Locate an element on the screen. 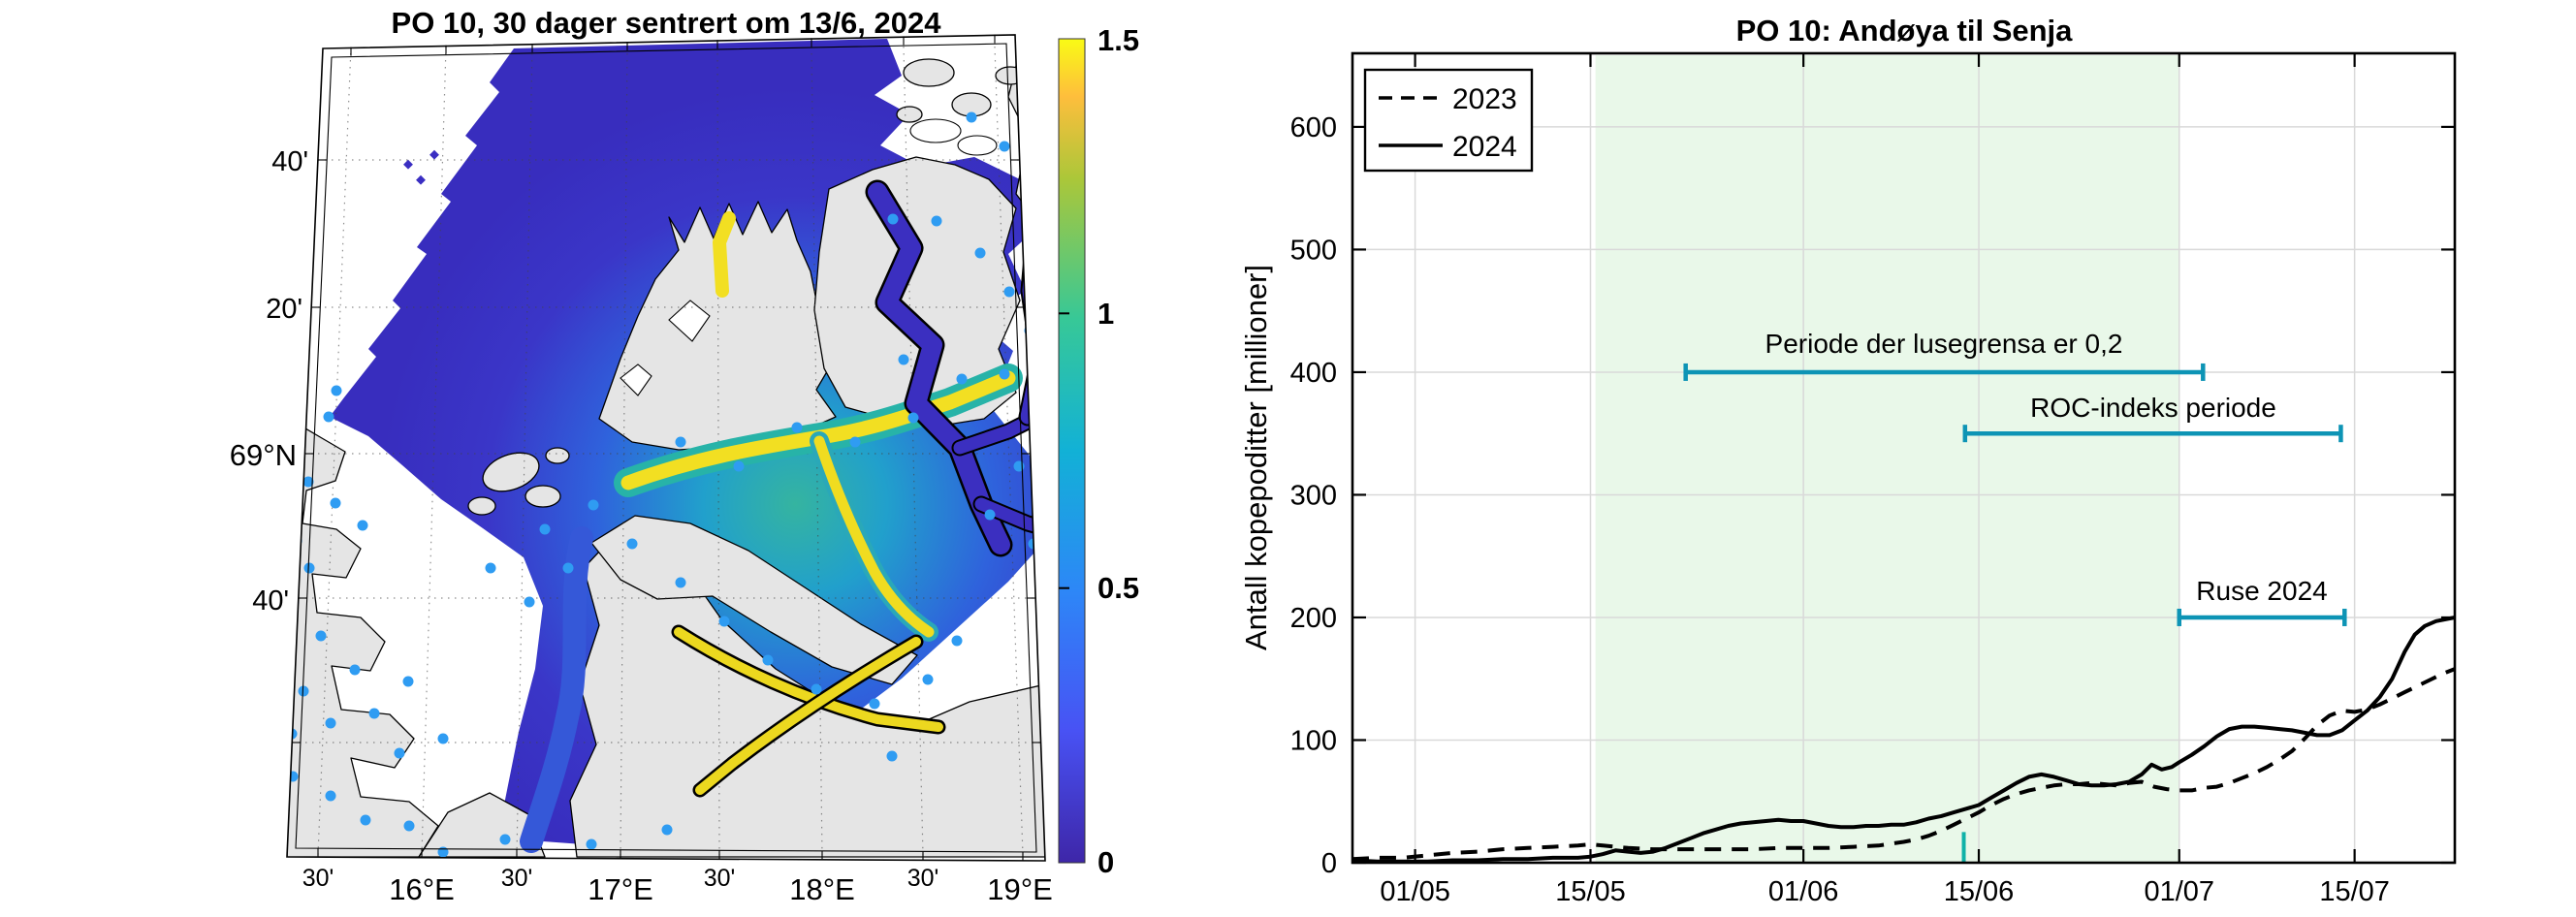 This screenshot has height=917, width=2576. legend-entry-2024: 2024 is located at coordinates (1484, 147).